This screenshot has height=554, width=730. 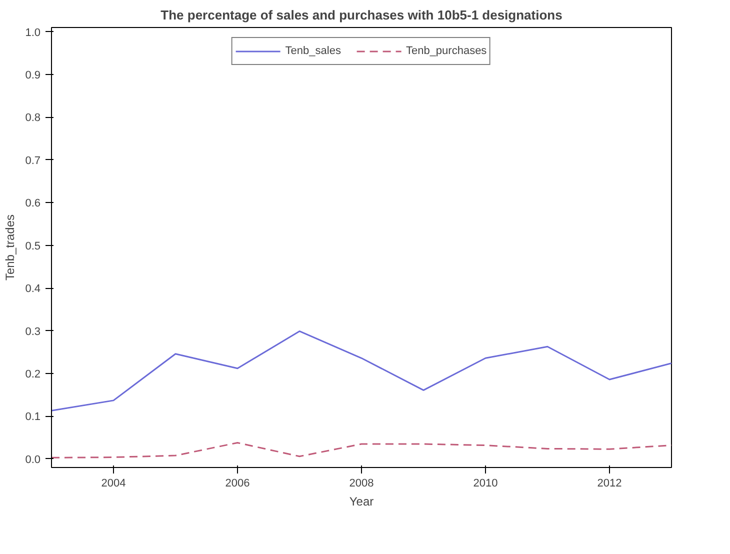 I want to click on x-tick-label: 2006, so click(x=237, y=484).